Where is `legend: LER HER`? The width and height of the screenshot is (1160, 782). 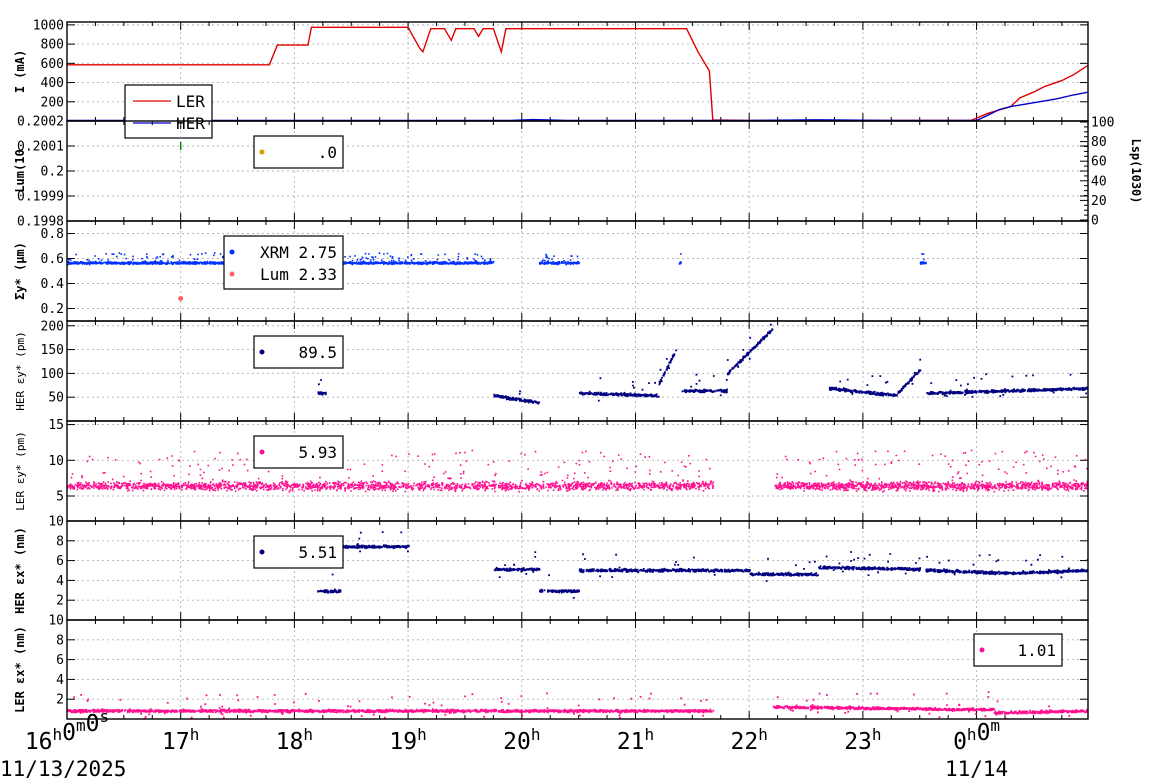 legend: LER HER is located at coordinates (168, 111).